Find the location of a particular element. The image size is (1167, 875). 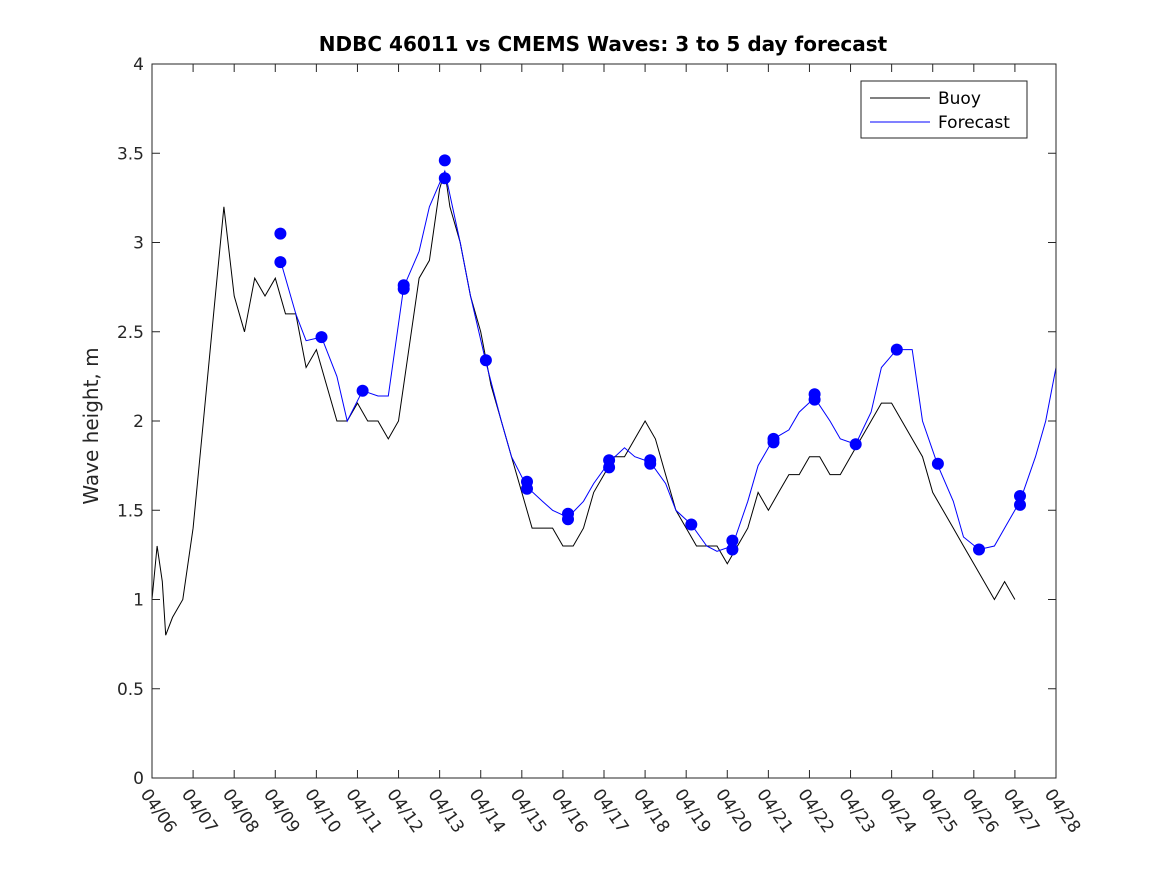

y-tick-label: 1.5 is located at coordinates (130, 511).